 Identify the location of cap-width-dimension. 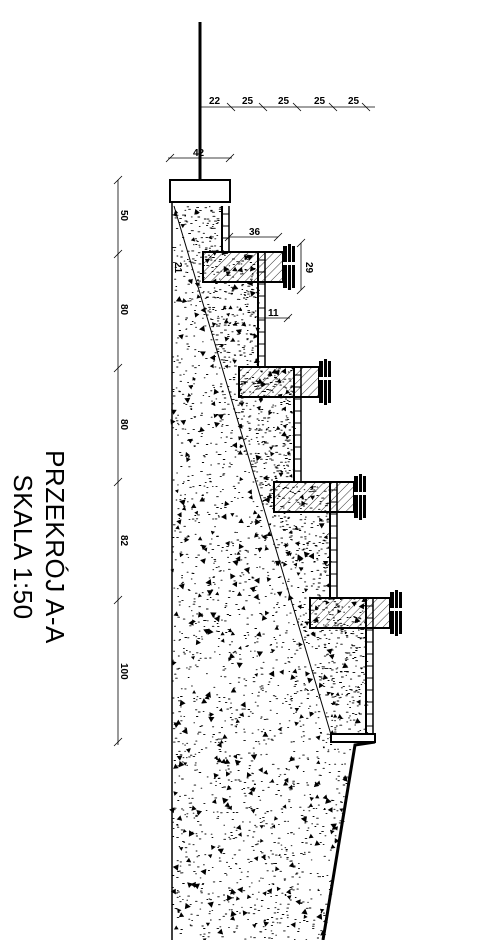
(200, 158).